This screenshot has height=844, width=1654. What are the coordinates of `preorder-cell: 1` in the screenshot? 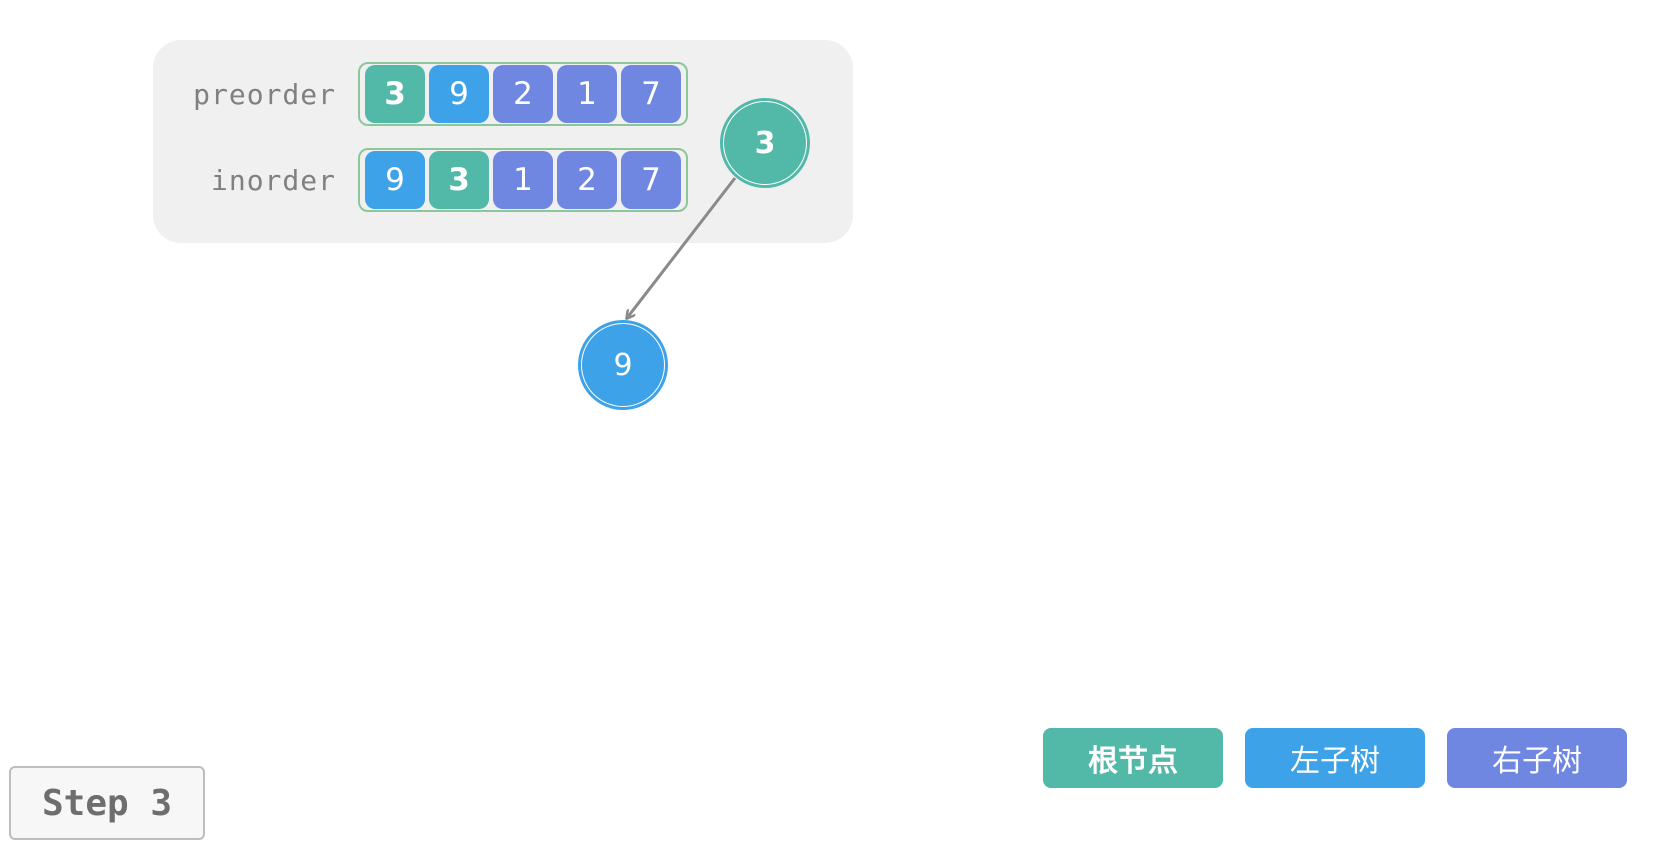 It's located at (587, 94).